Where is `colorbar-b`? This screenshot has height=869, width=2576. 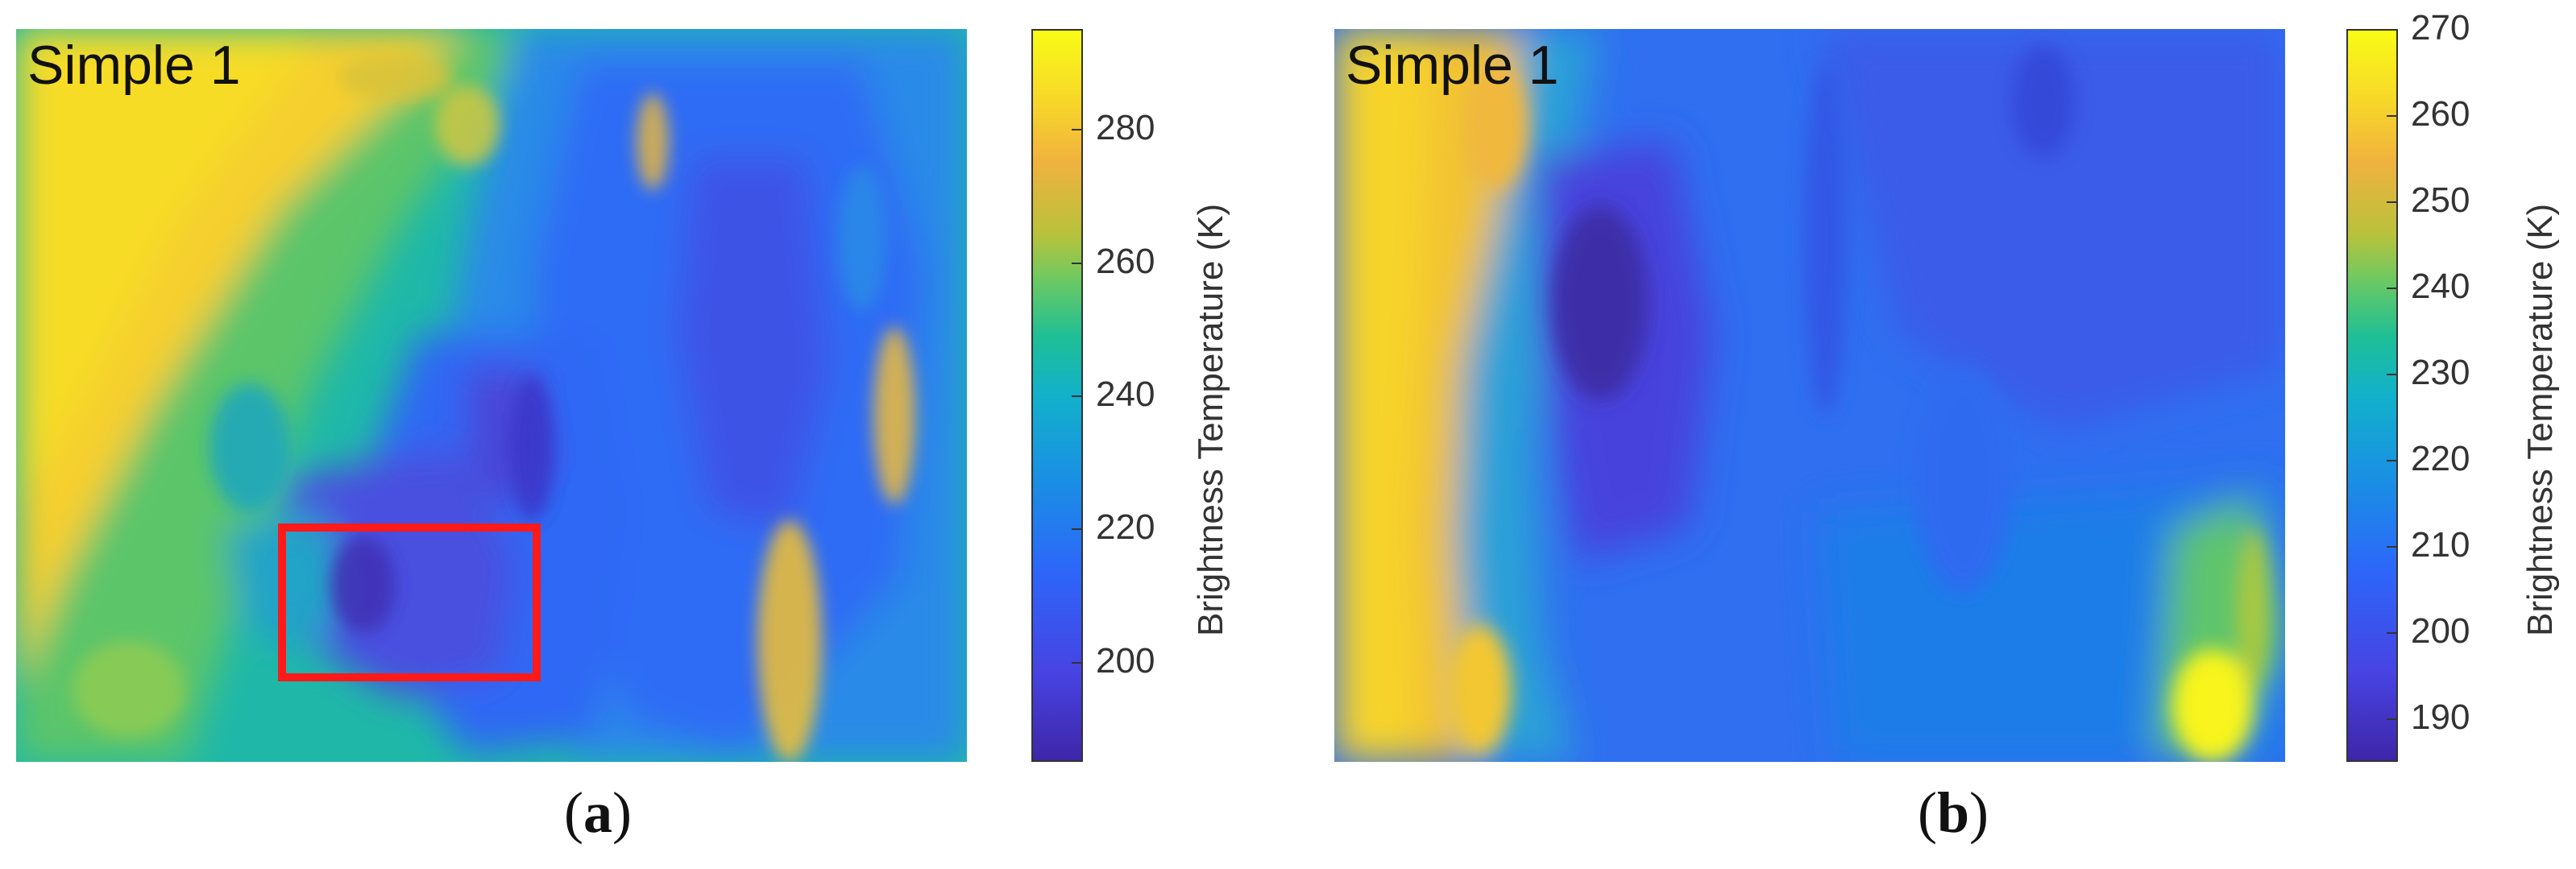 colorbar-b is located at coordinates (2372, 395).